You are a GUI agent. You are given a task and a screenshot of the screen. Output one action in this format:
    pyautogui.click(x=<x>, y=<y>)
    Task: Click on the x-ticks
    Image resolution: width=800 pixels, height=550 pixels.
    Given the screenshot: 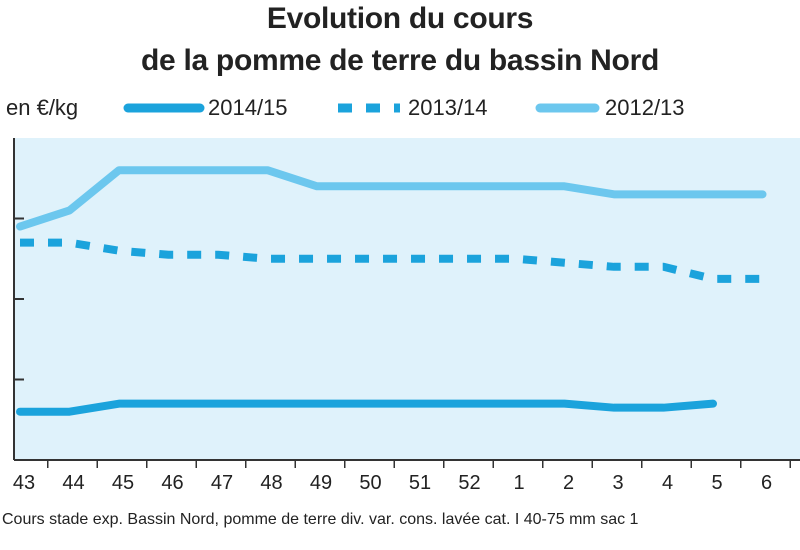 What is the action you would take?
    pyautogui.click(x=419, y=464)
    